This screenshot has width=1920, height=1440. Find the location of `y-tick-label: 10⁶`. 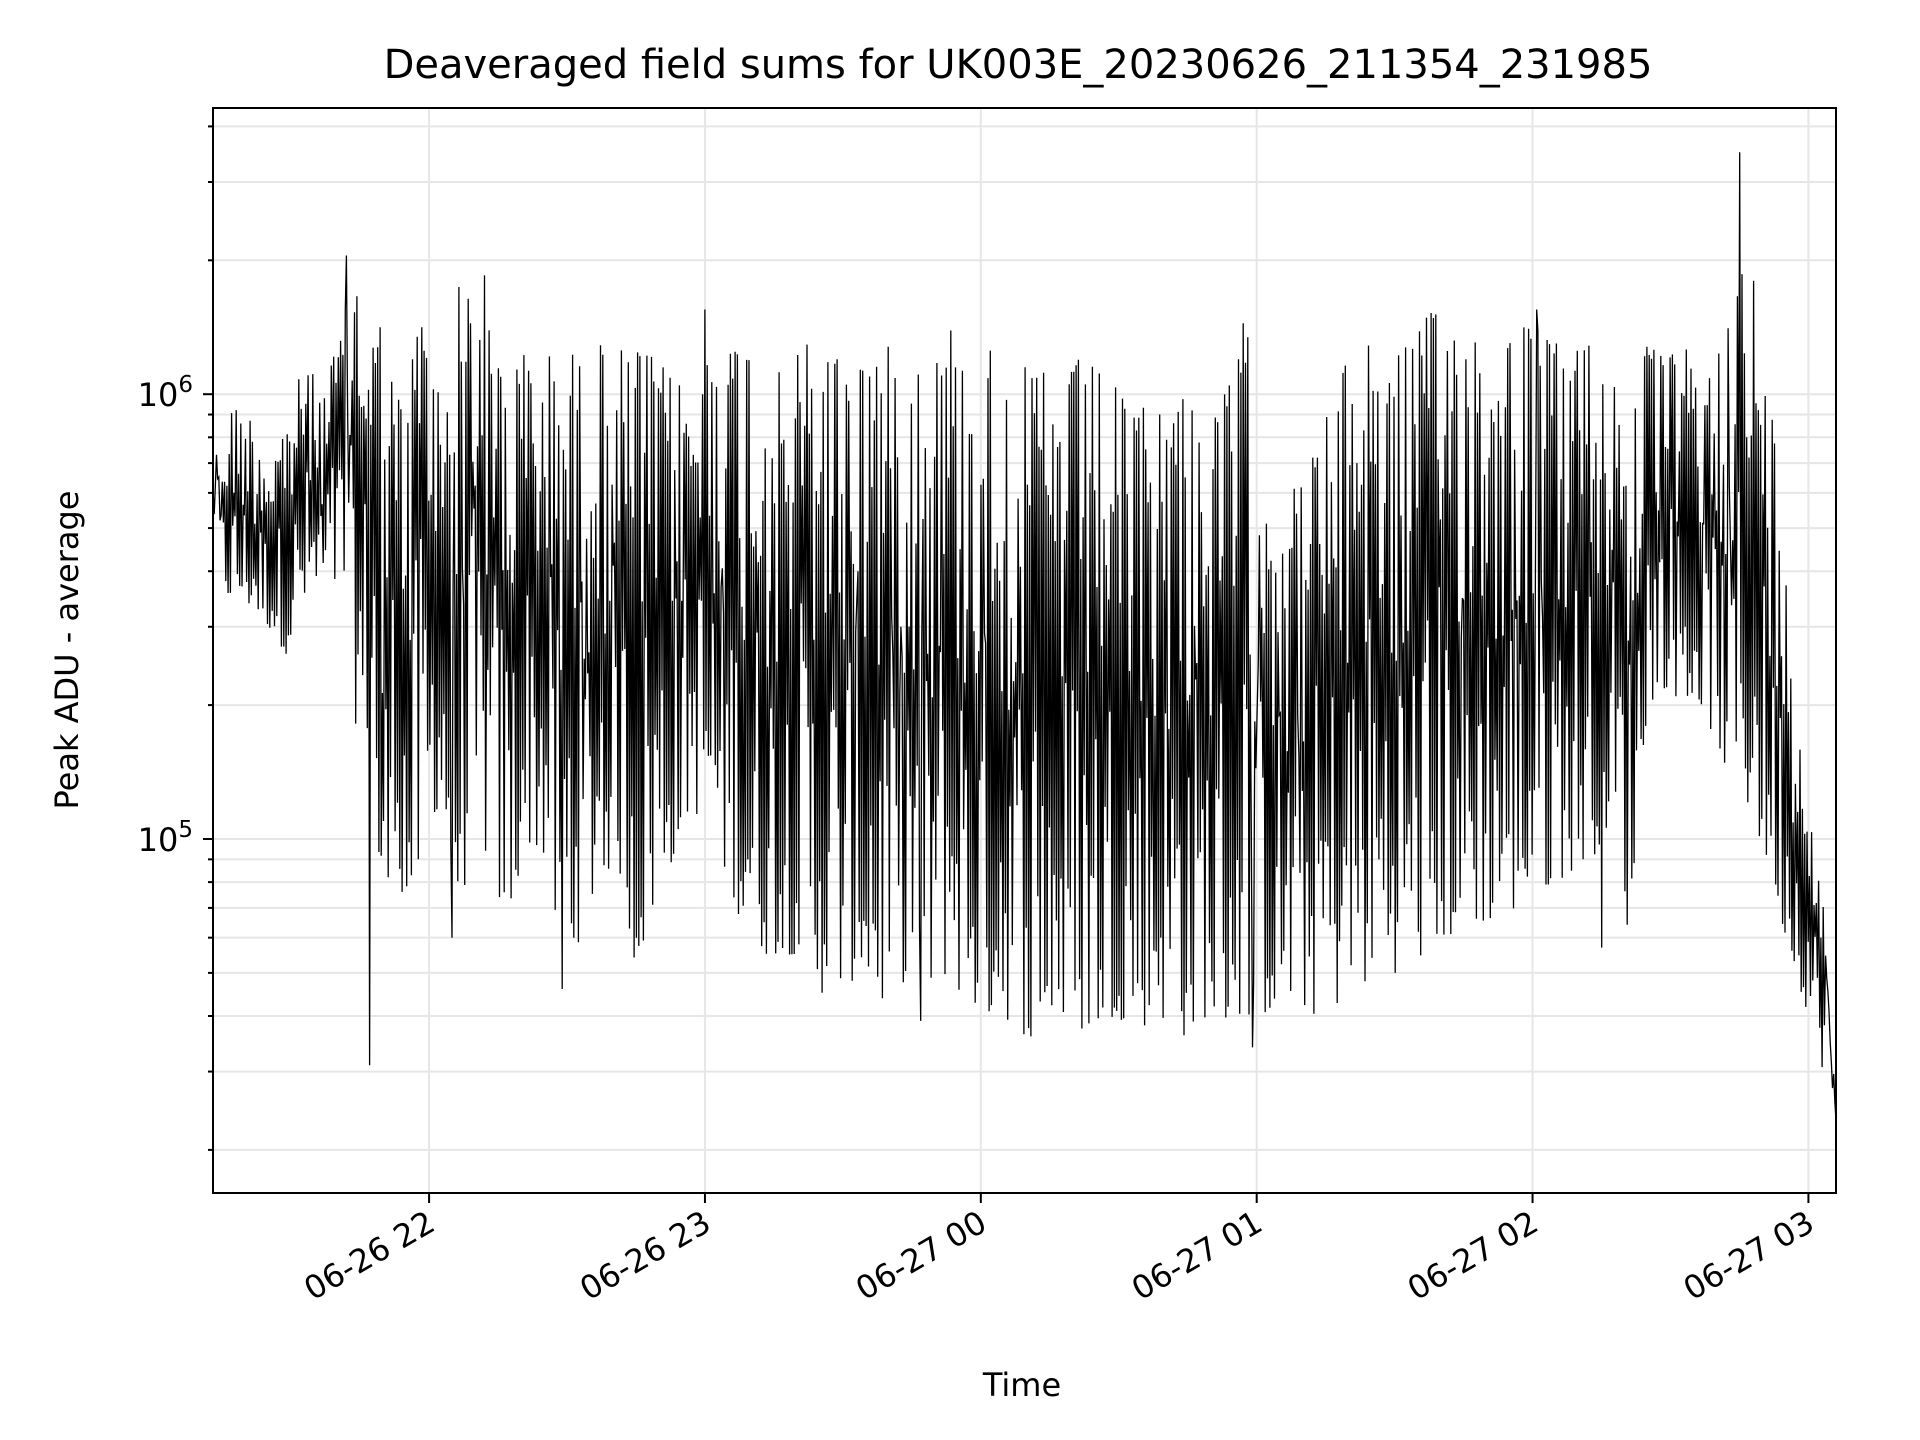

y-tick-label: 10⁶ is located at coordinates (165, 393).